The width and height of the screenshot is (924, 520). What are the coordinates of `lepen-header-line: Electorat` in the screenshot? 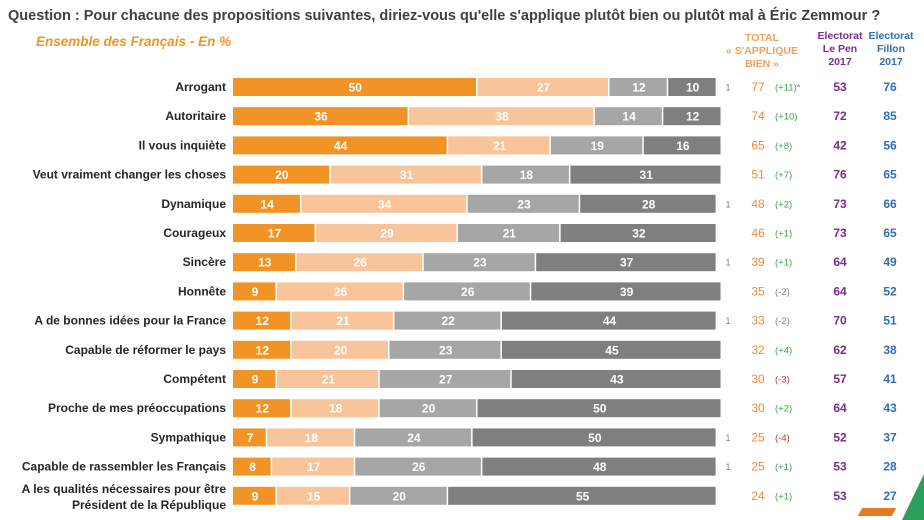 It's located at (840, 36).